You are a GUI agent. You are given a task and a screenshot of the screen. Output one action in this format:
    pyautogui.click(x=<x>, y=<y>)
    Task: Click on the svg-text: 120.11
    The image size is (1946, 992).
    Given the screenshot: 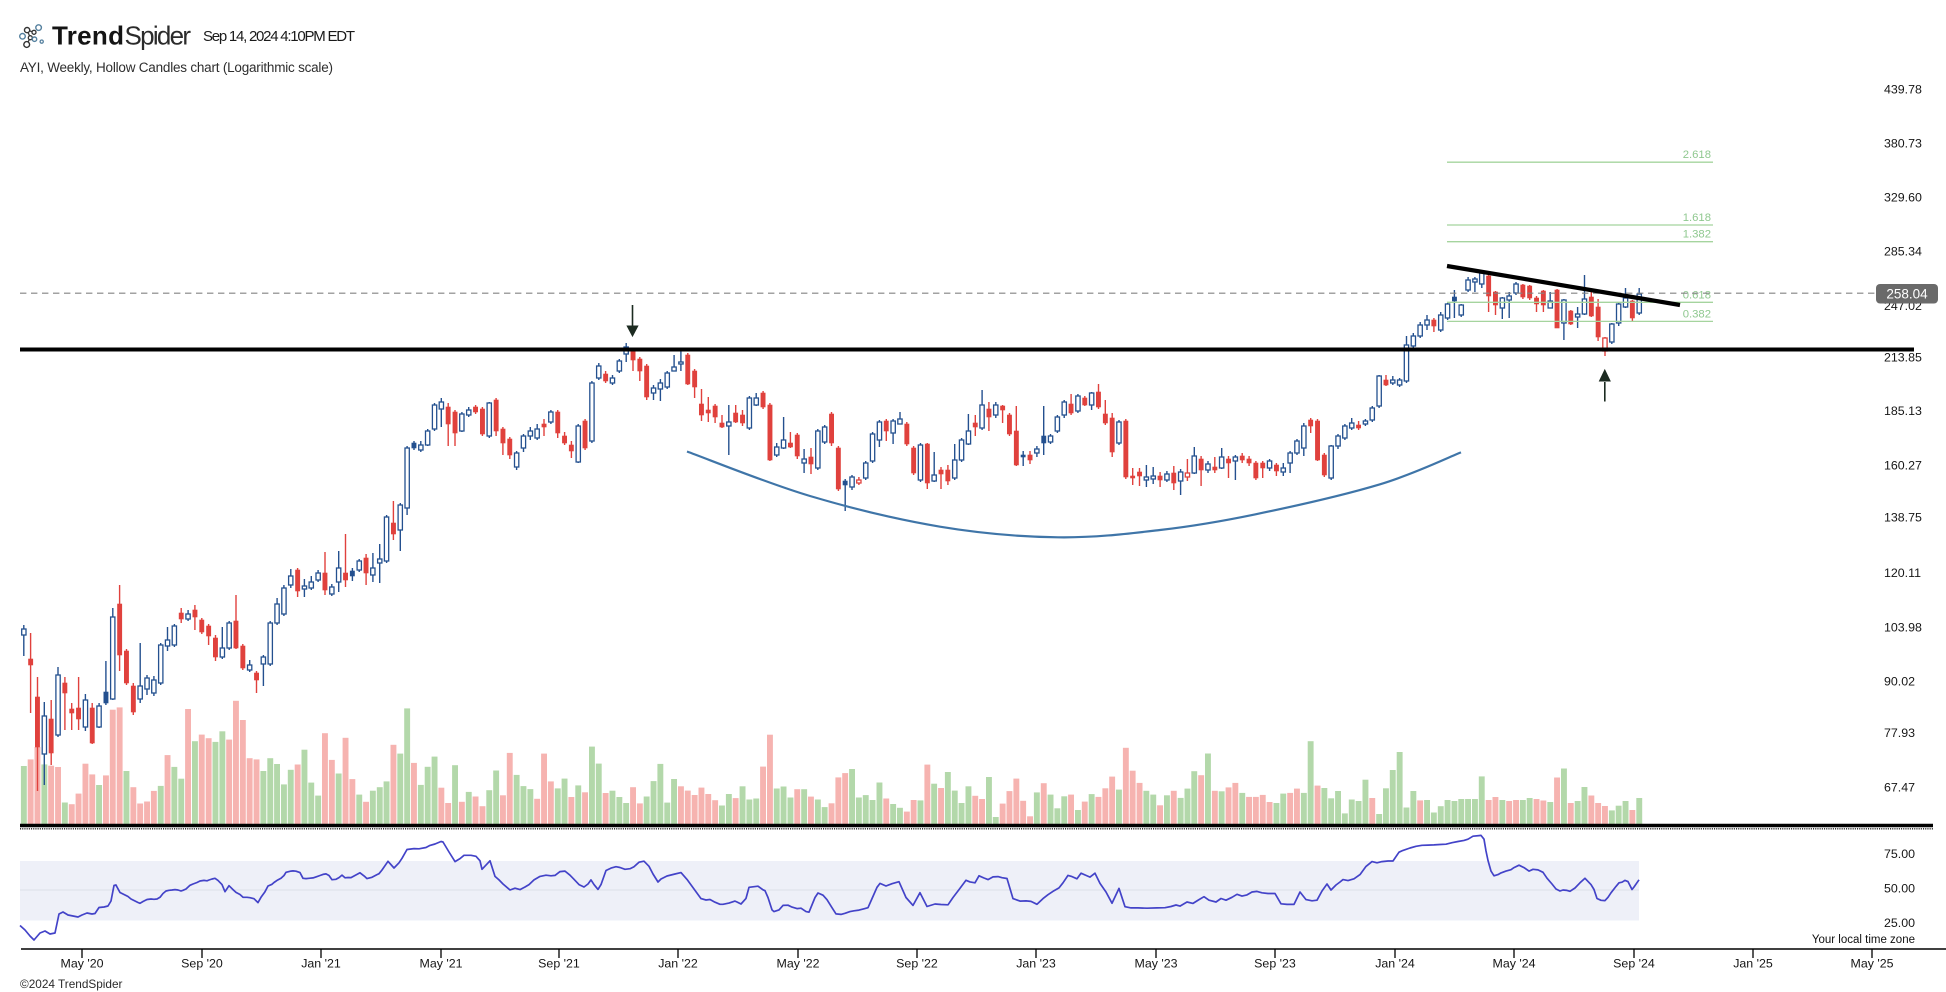 What is the action you would take?
    pyautogui.click(x=1902, y=573)
    